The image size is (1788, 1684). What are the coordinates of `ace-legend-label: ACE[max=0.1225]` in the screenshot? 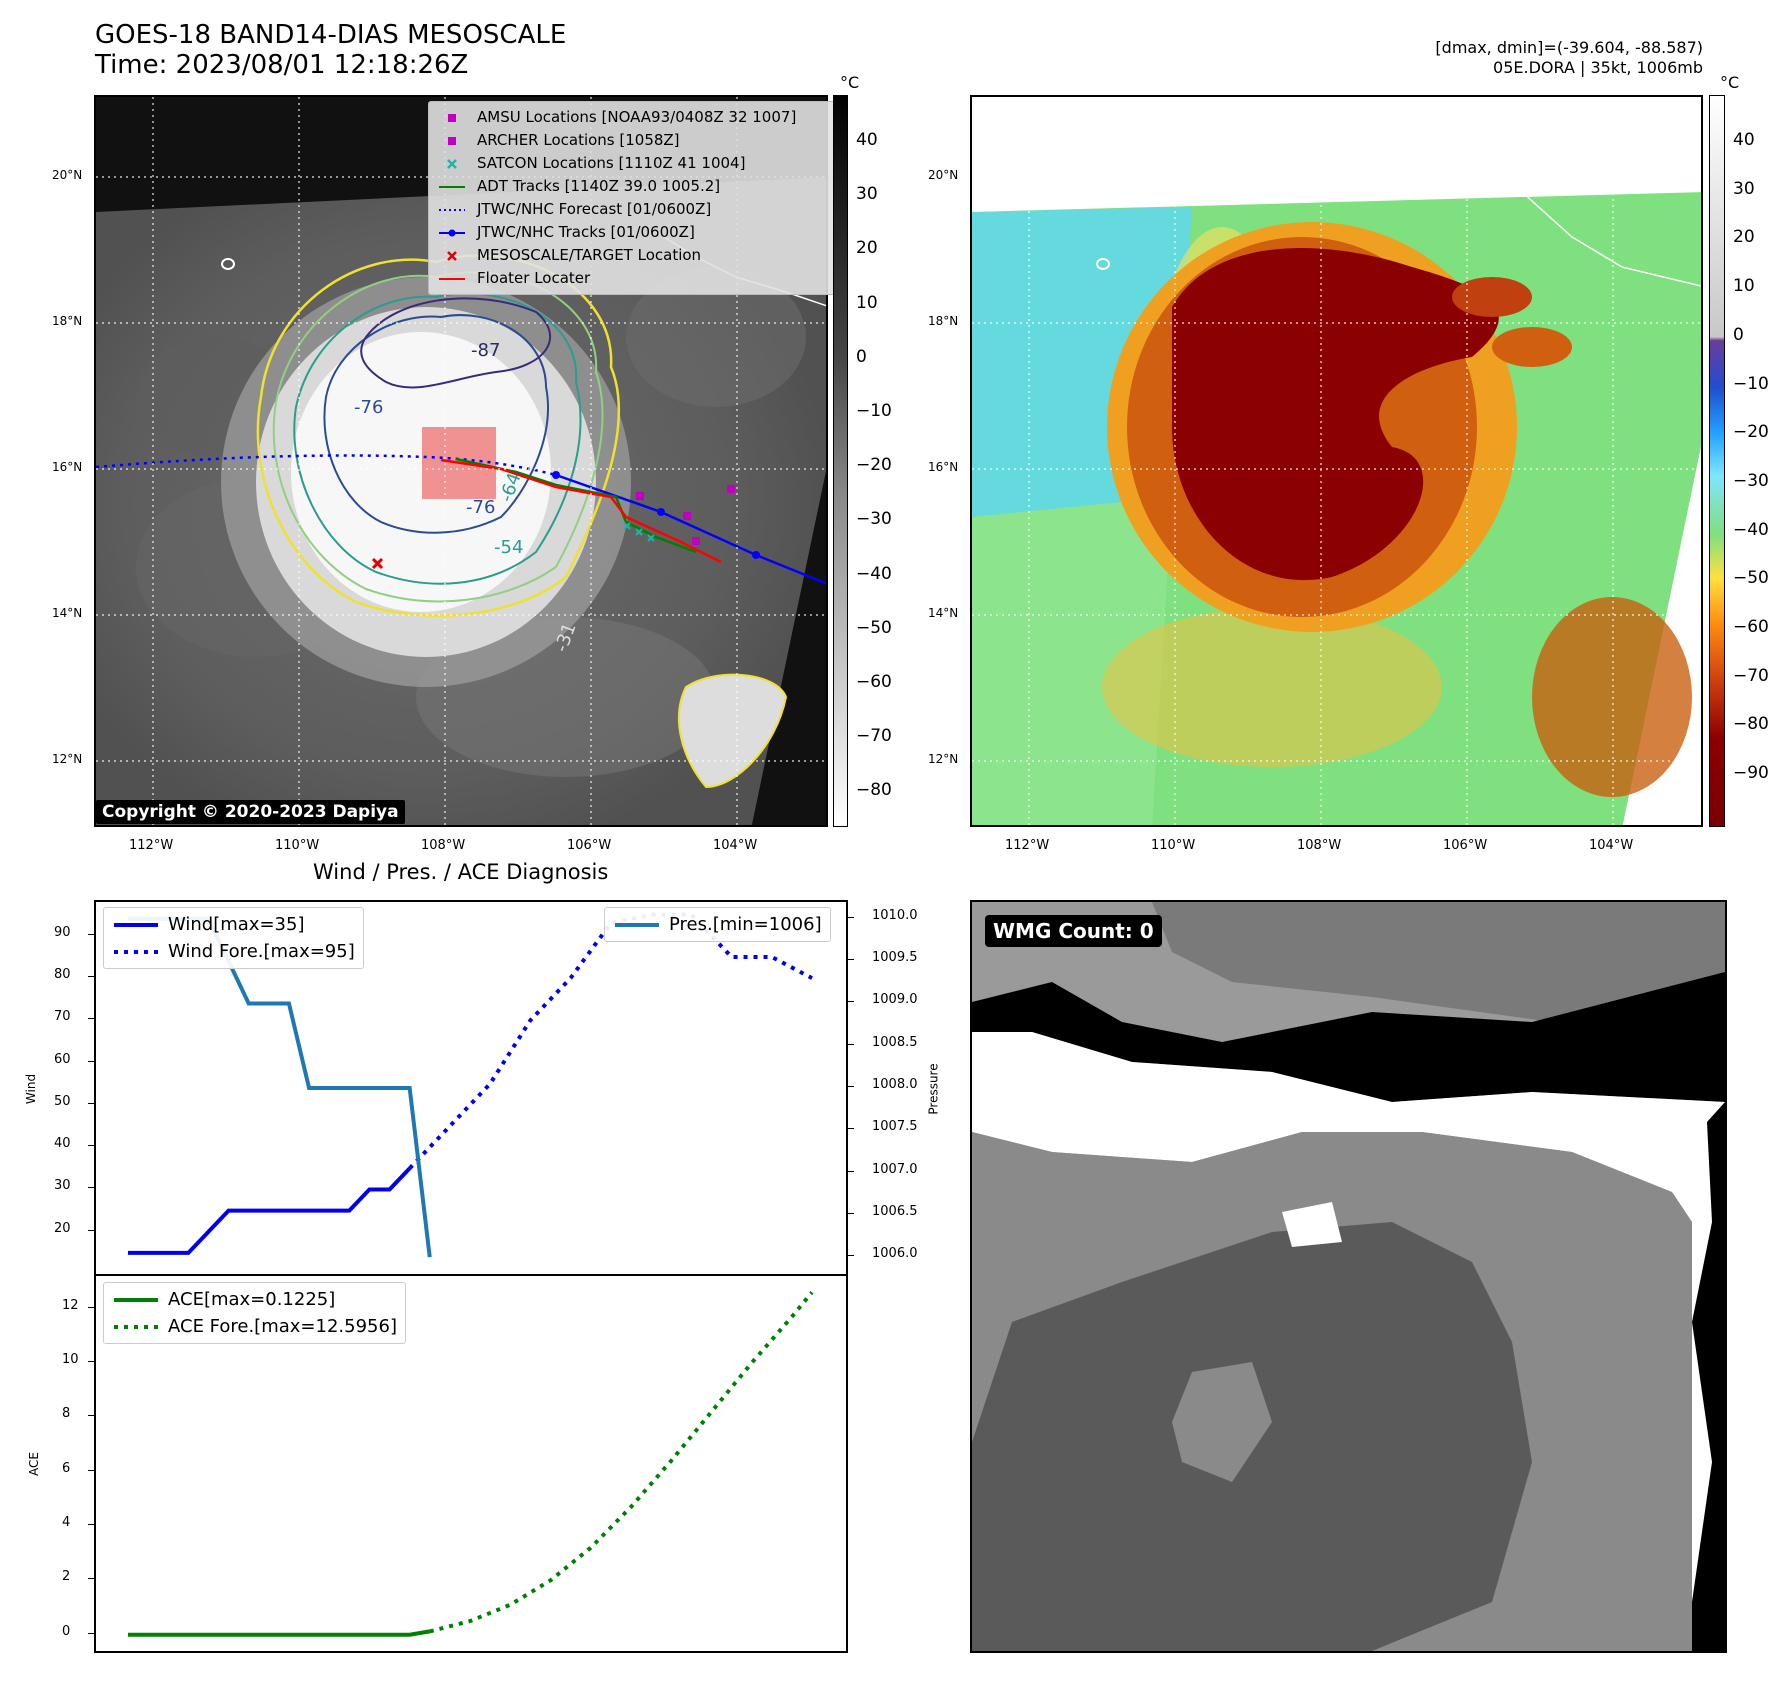 It's located at (252, 1299).